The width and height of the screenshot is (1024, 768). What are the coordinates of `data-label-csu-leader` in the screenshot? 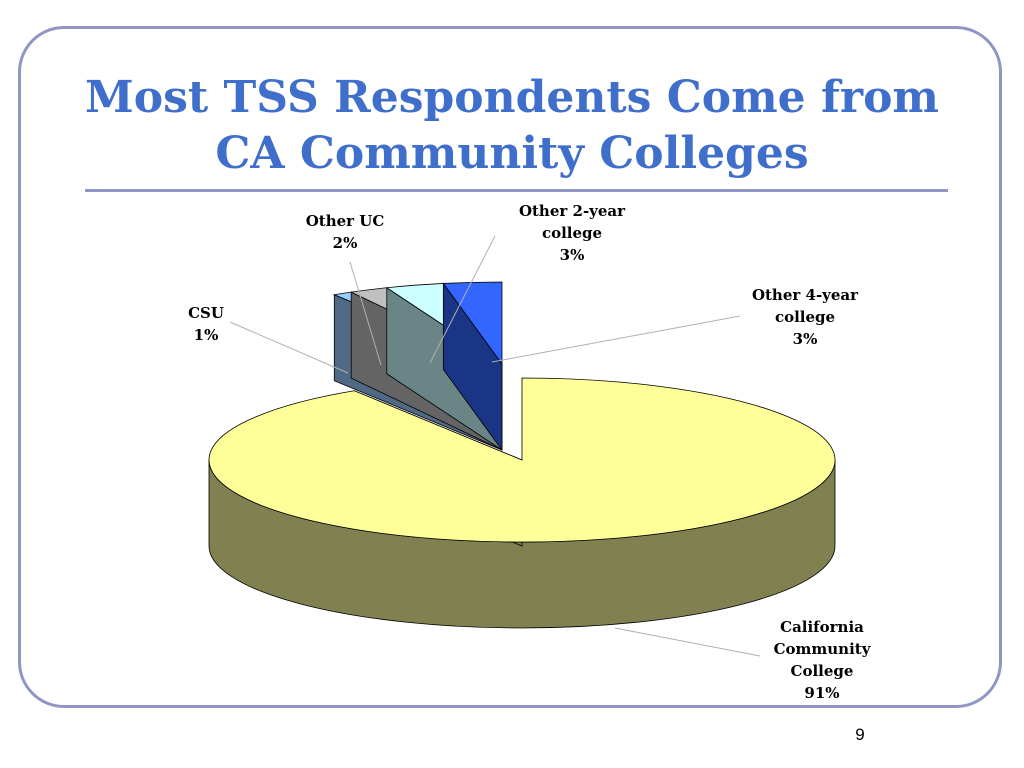 It's located at (289, 347).